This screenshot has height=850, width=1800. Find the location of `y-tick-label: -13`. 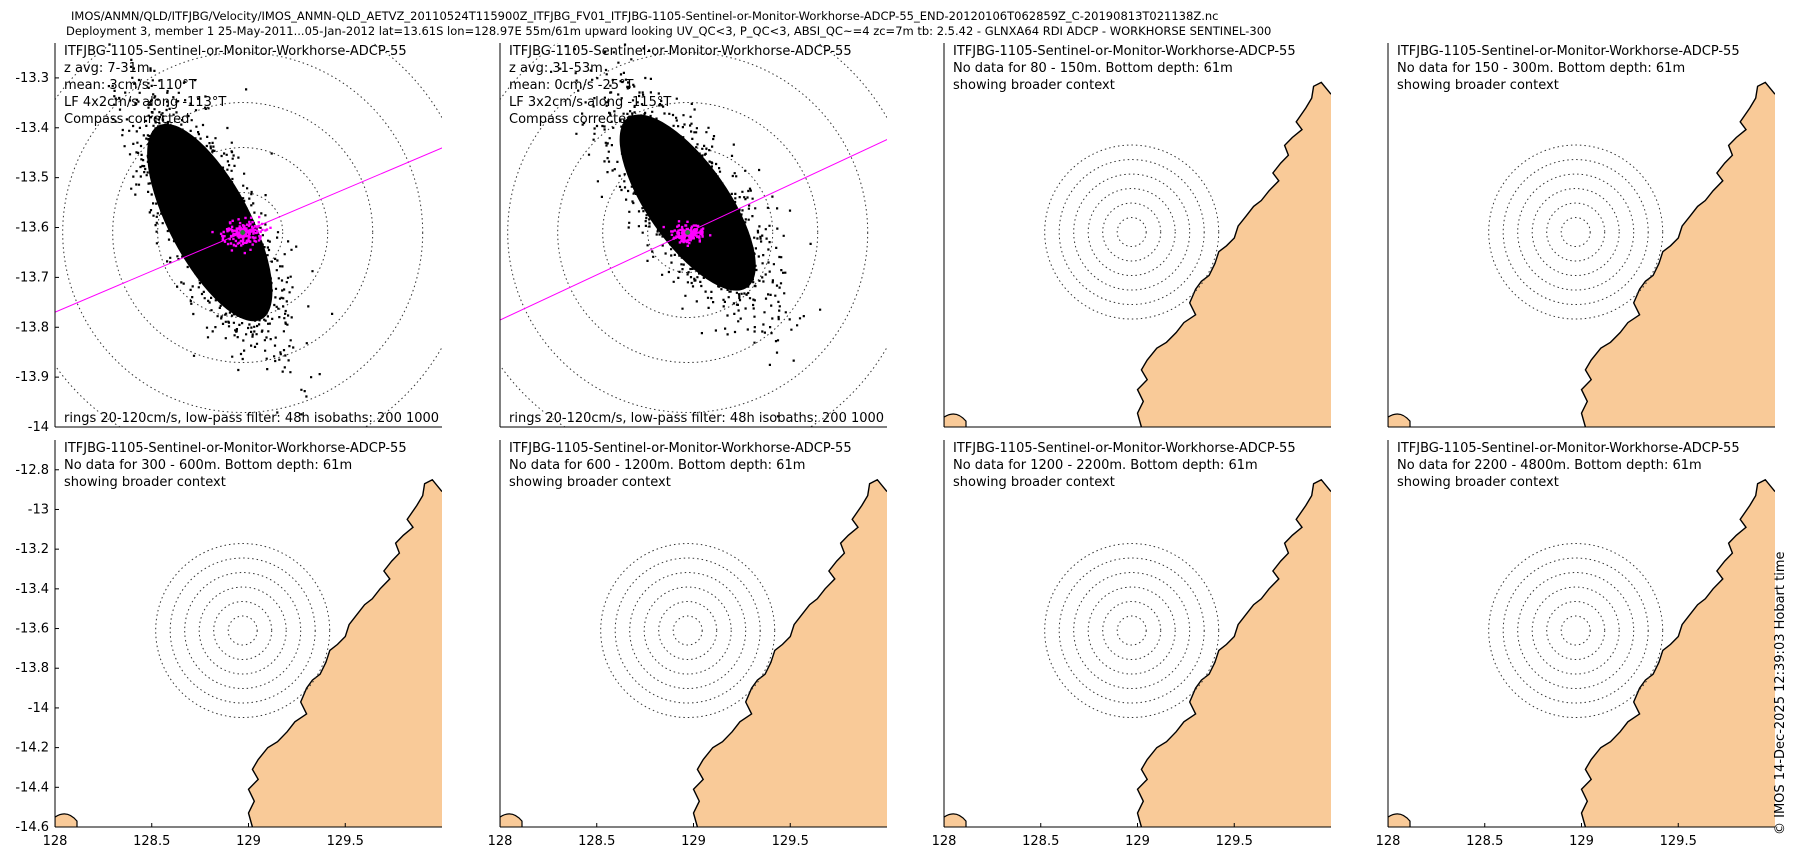

y-tick-label: -13 is located at coordinates (38, 509).